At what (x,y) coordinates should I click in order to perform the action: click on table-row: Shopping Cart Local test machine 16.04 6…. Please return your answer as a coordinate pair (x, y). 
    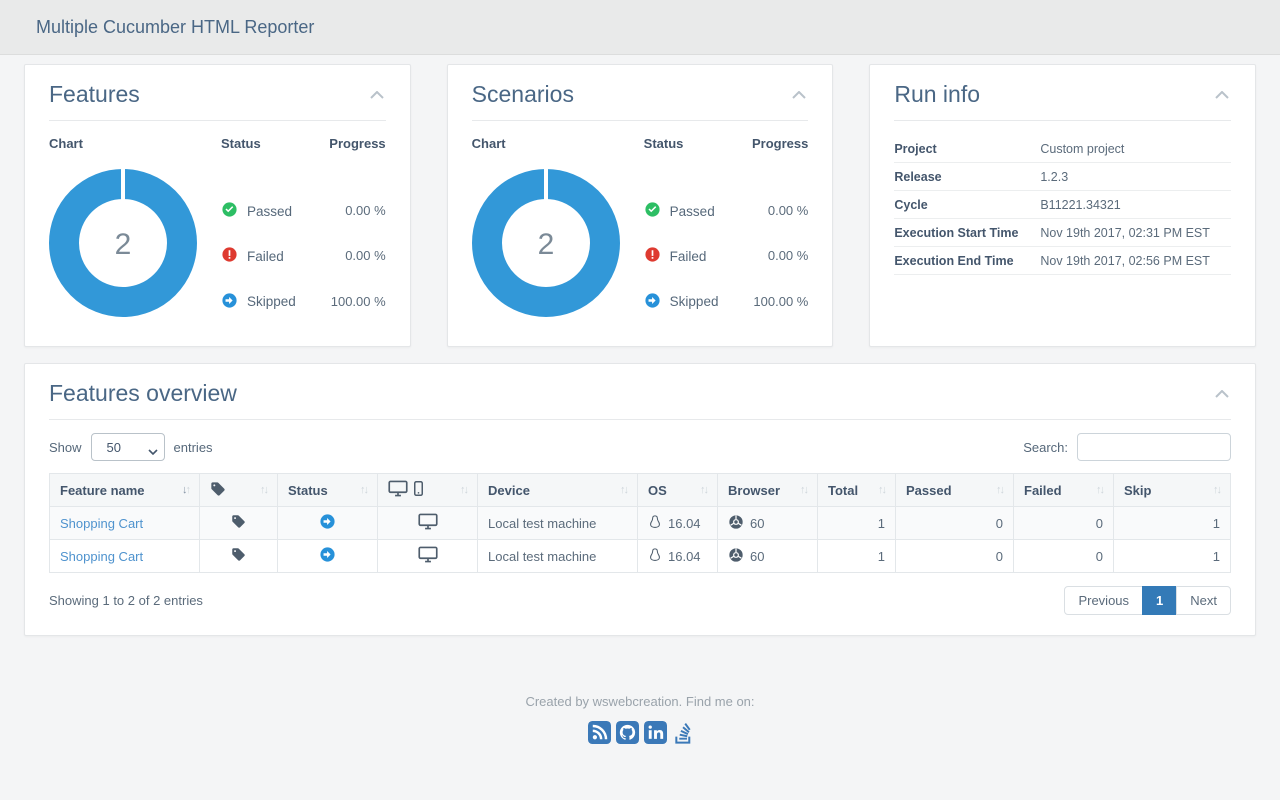
    Looking at the image, I should click on (640, 556).